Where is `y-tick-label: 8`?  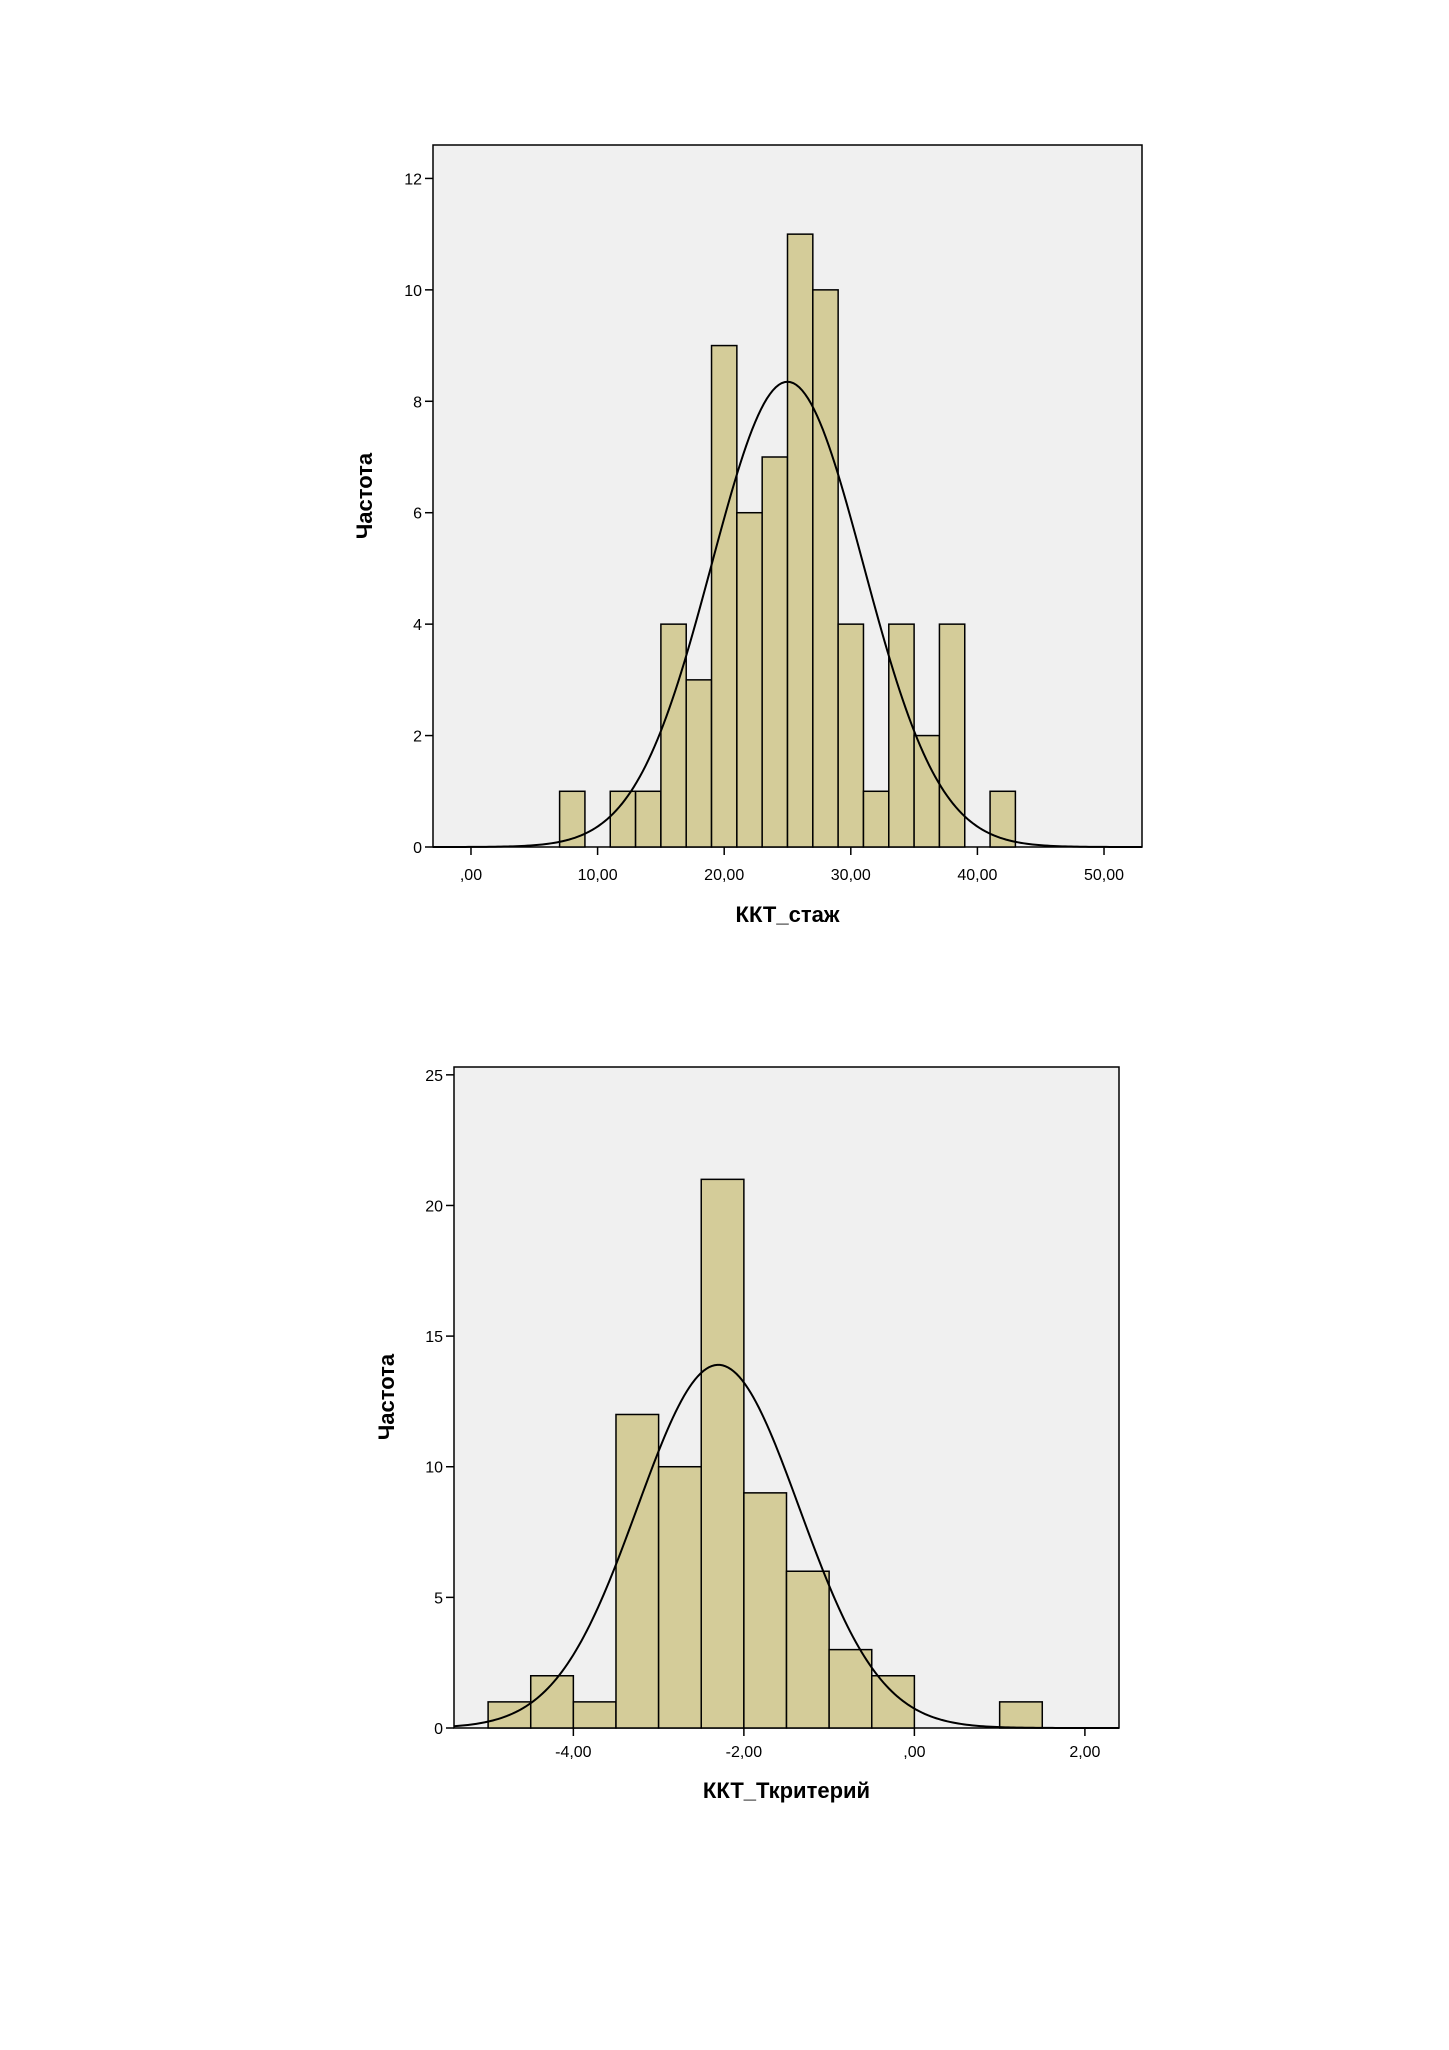
y-tick-label: 8 is located at coordinates (417, 402).